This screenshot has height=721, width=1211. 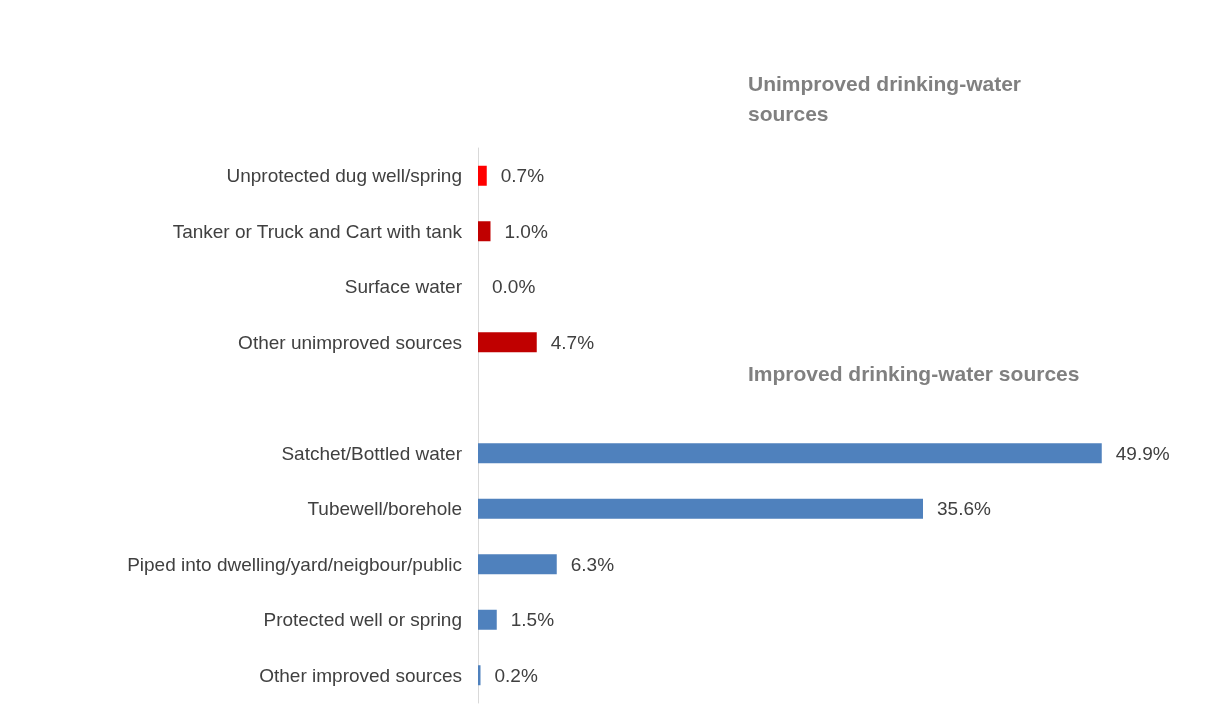 What do you see at coordinates (403, 287) in the screenshot?
I see `y-tick-label: Surface water` at bounding box center [403, 287].